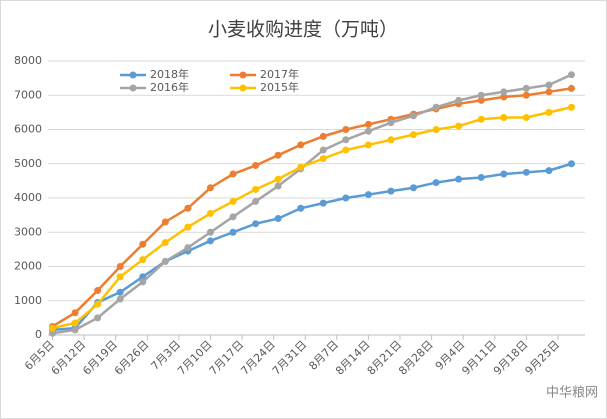 The width and height of the screenshot is (607, 419). What do you see at coordinates (169, 87) in the screenshot?
I see `legend-label: 2016年` at bounding box center [169, 87].